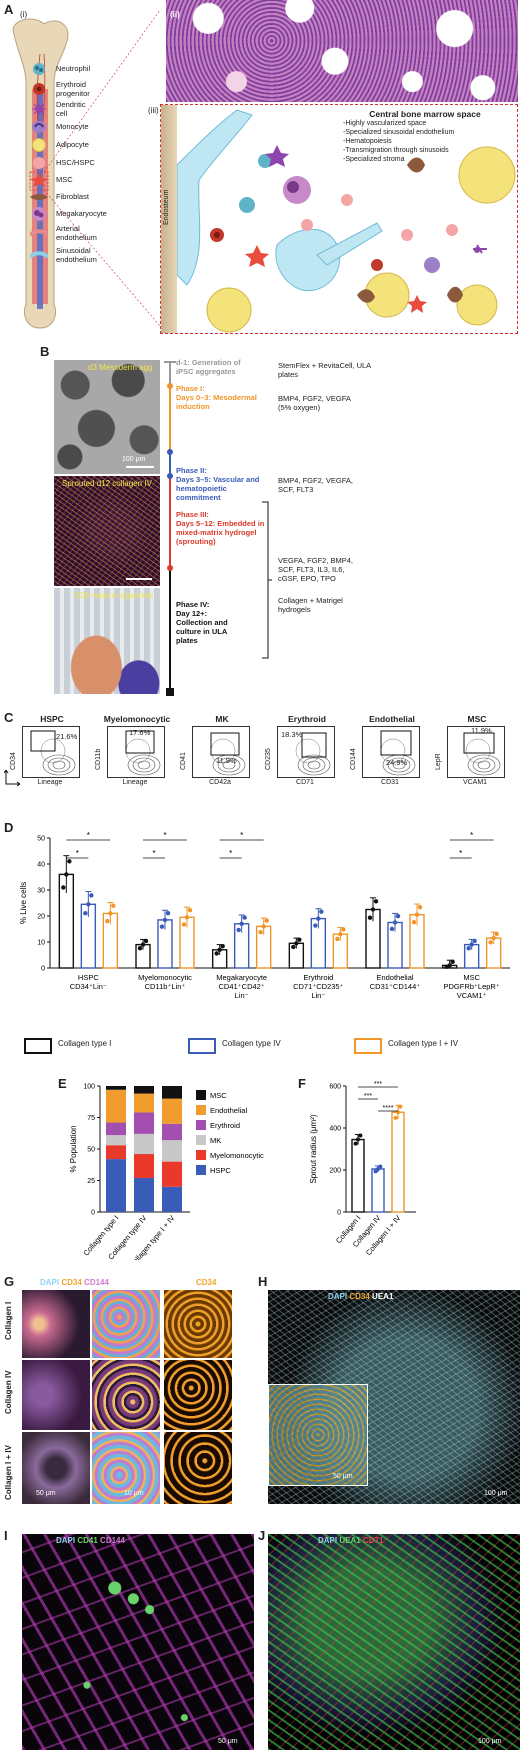 This screenshot has height=1754, width=520. Describe the element at coordinates (74, 1282) in the screenshot. I see `panel-g-header: DAPI CD34 CD144` at that location.